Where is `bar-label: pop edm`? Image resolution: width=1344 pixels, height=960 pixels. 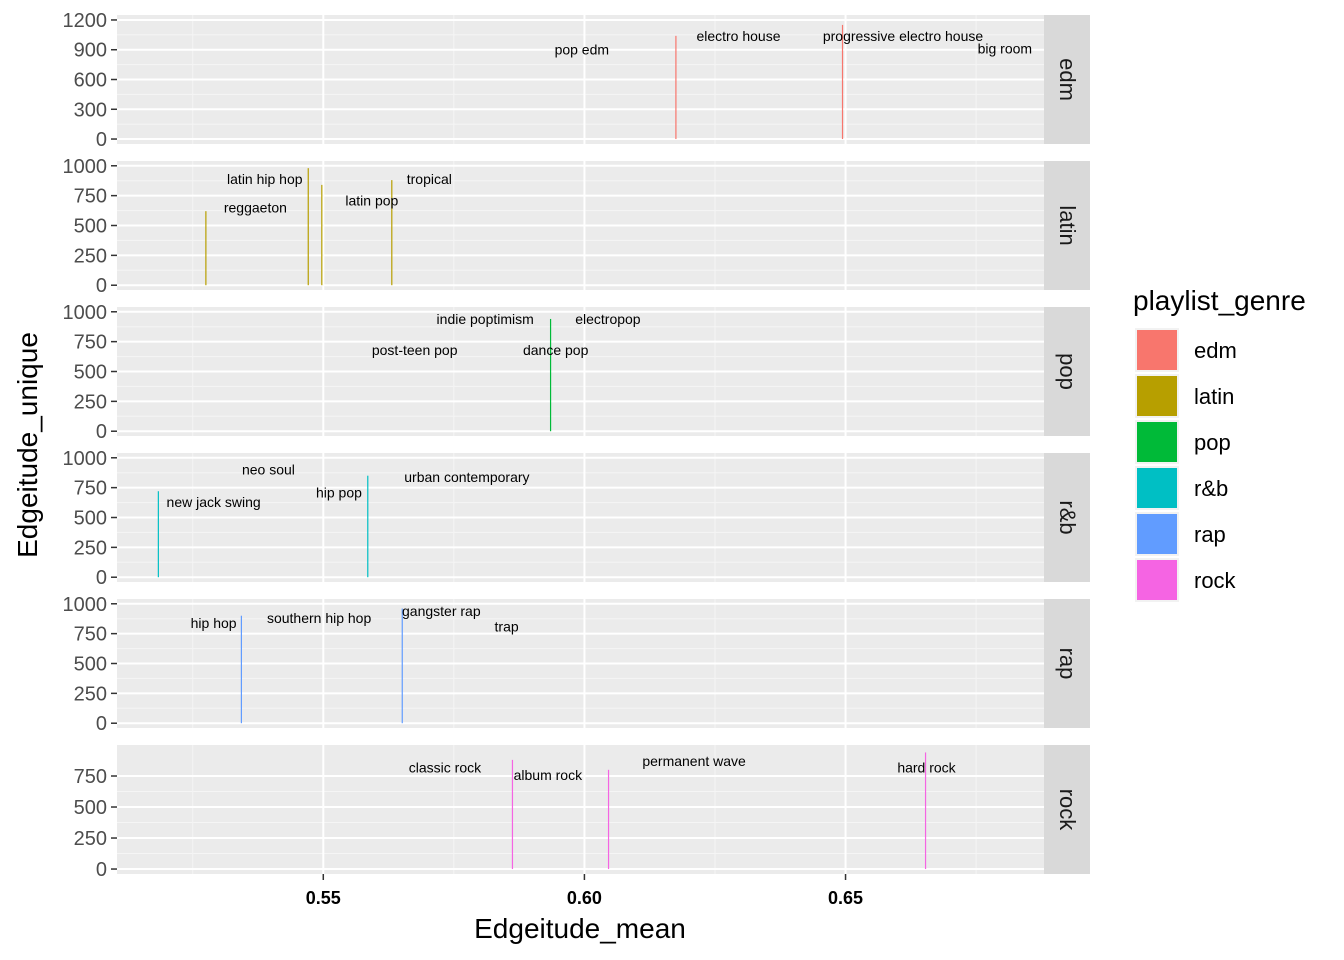 bar-label: pop edm is located at coordinates (582, 50).